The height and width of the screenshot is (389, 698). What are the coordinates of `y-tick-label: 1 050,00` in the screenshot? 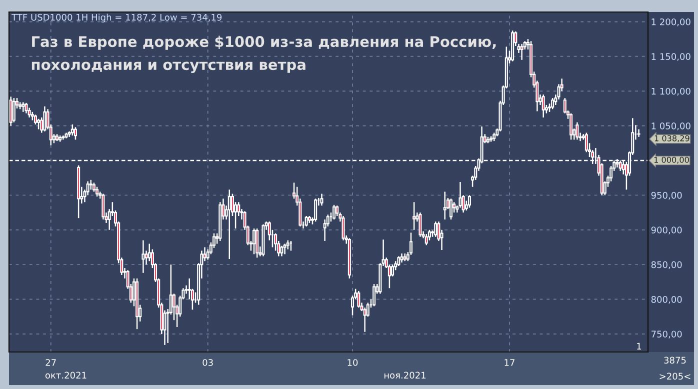 It's located at (671, 126).